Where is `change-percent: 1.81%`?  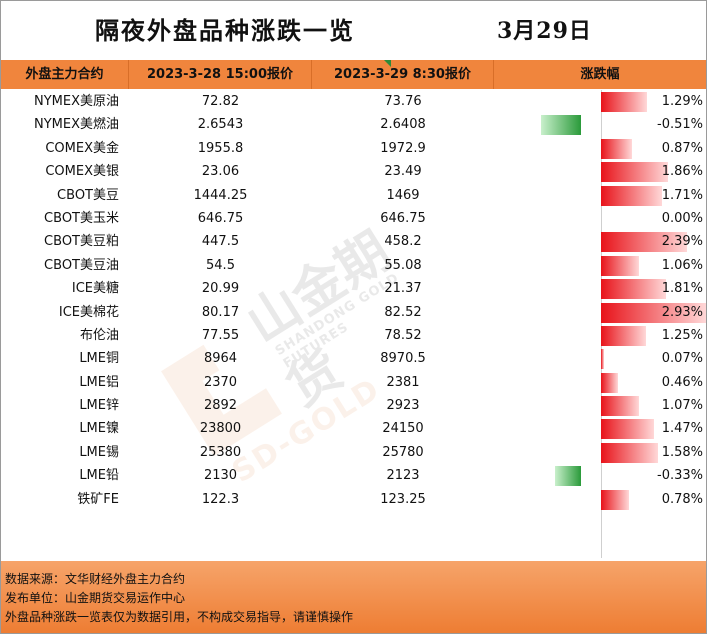 change-percent: 1.81% is located at coordinates (682, 289).